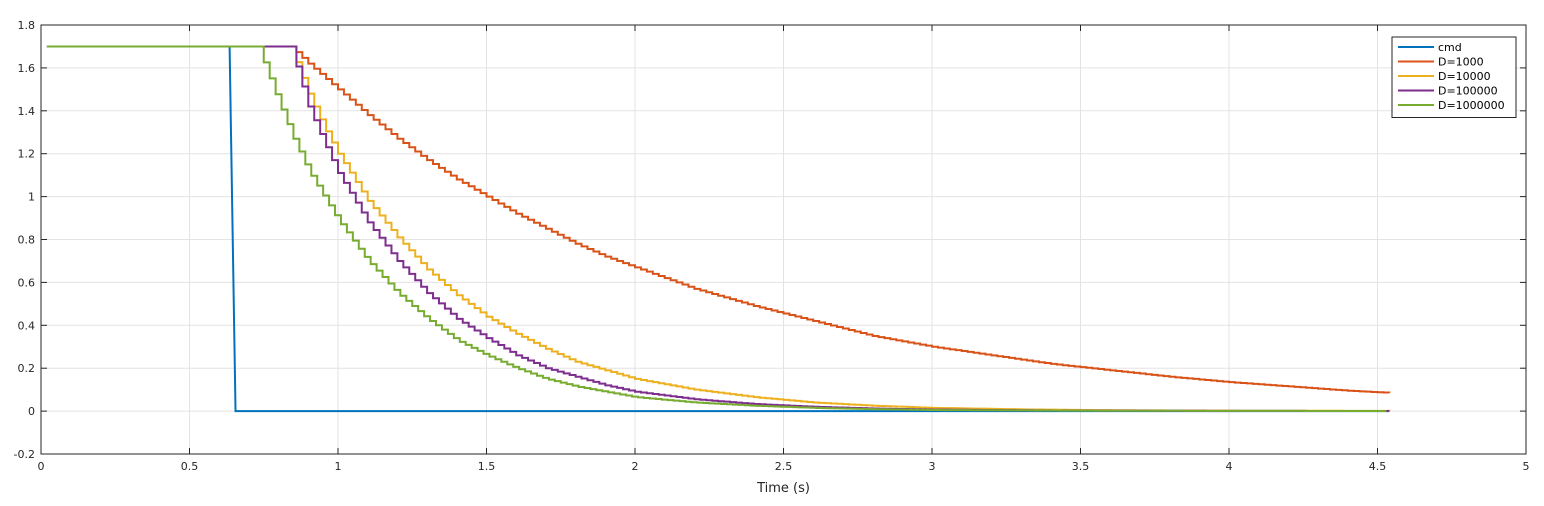 This screenshot has height=506, width=1544. What do you see at coordinates (1464, 76) in the screenshot?
I see `legend-entry: D=10000` at bounding box center [1464, 76].